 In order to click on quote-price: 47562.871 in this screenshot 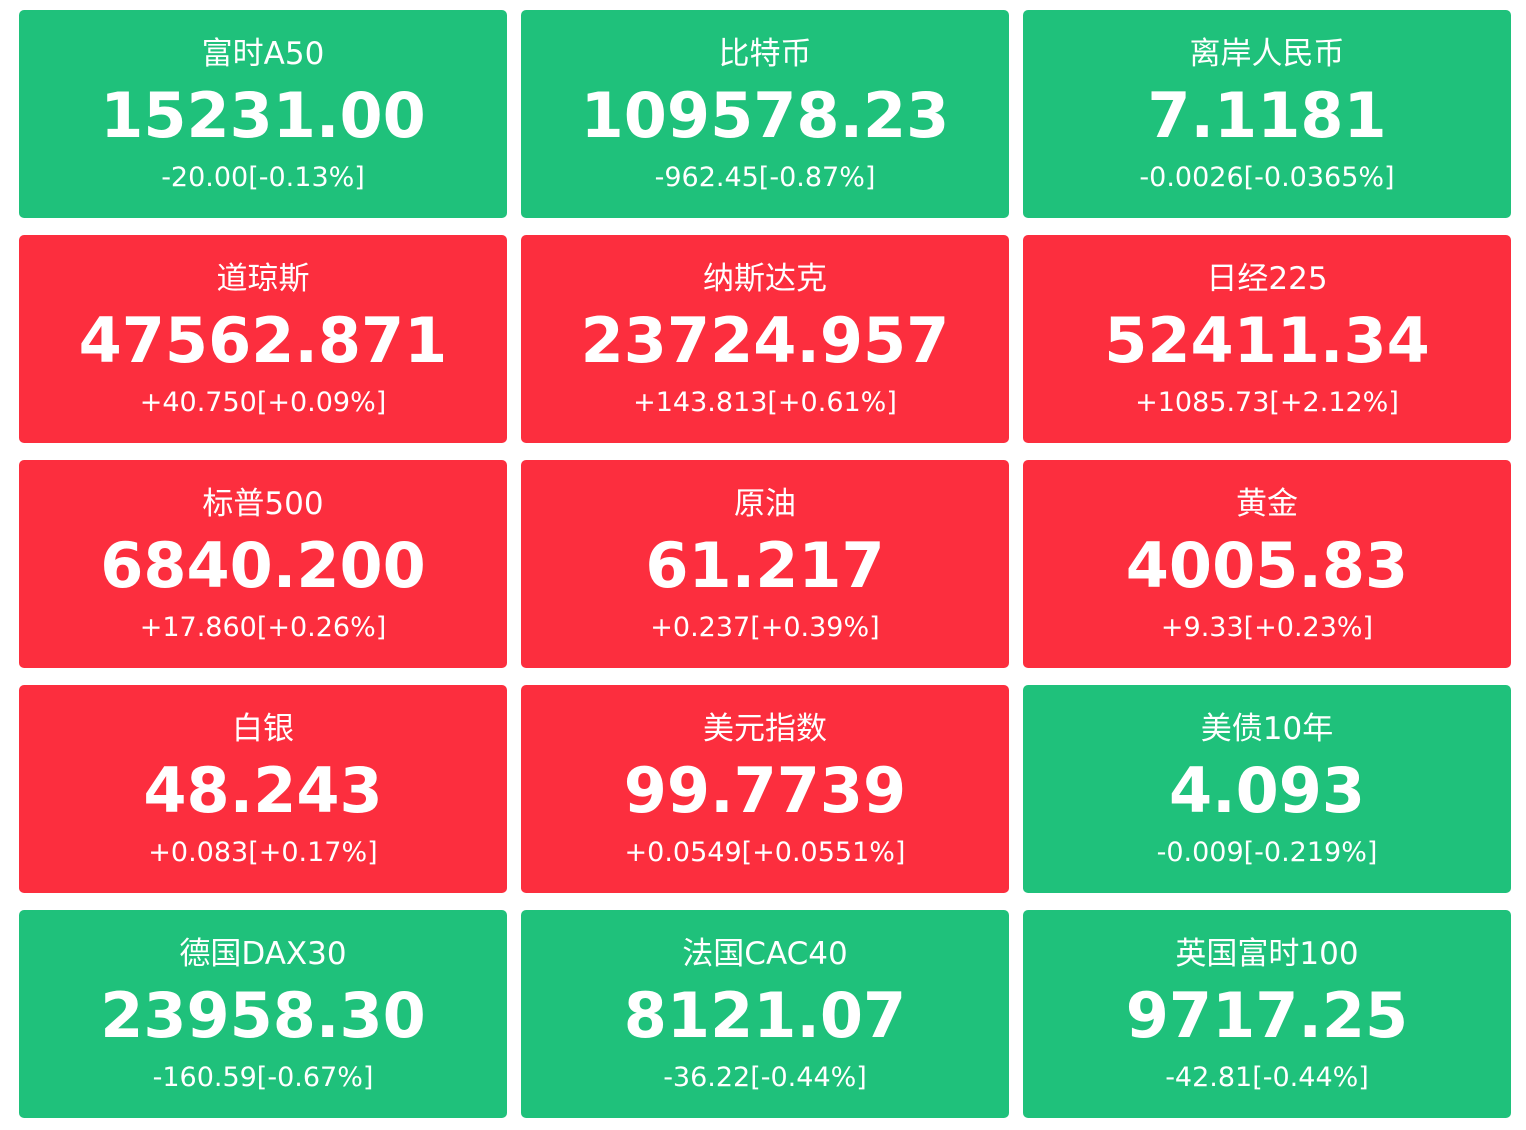, I will do `click(263, 340)`.